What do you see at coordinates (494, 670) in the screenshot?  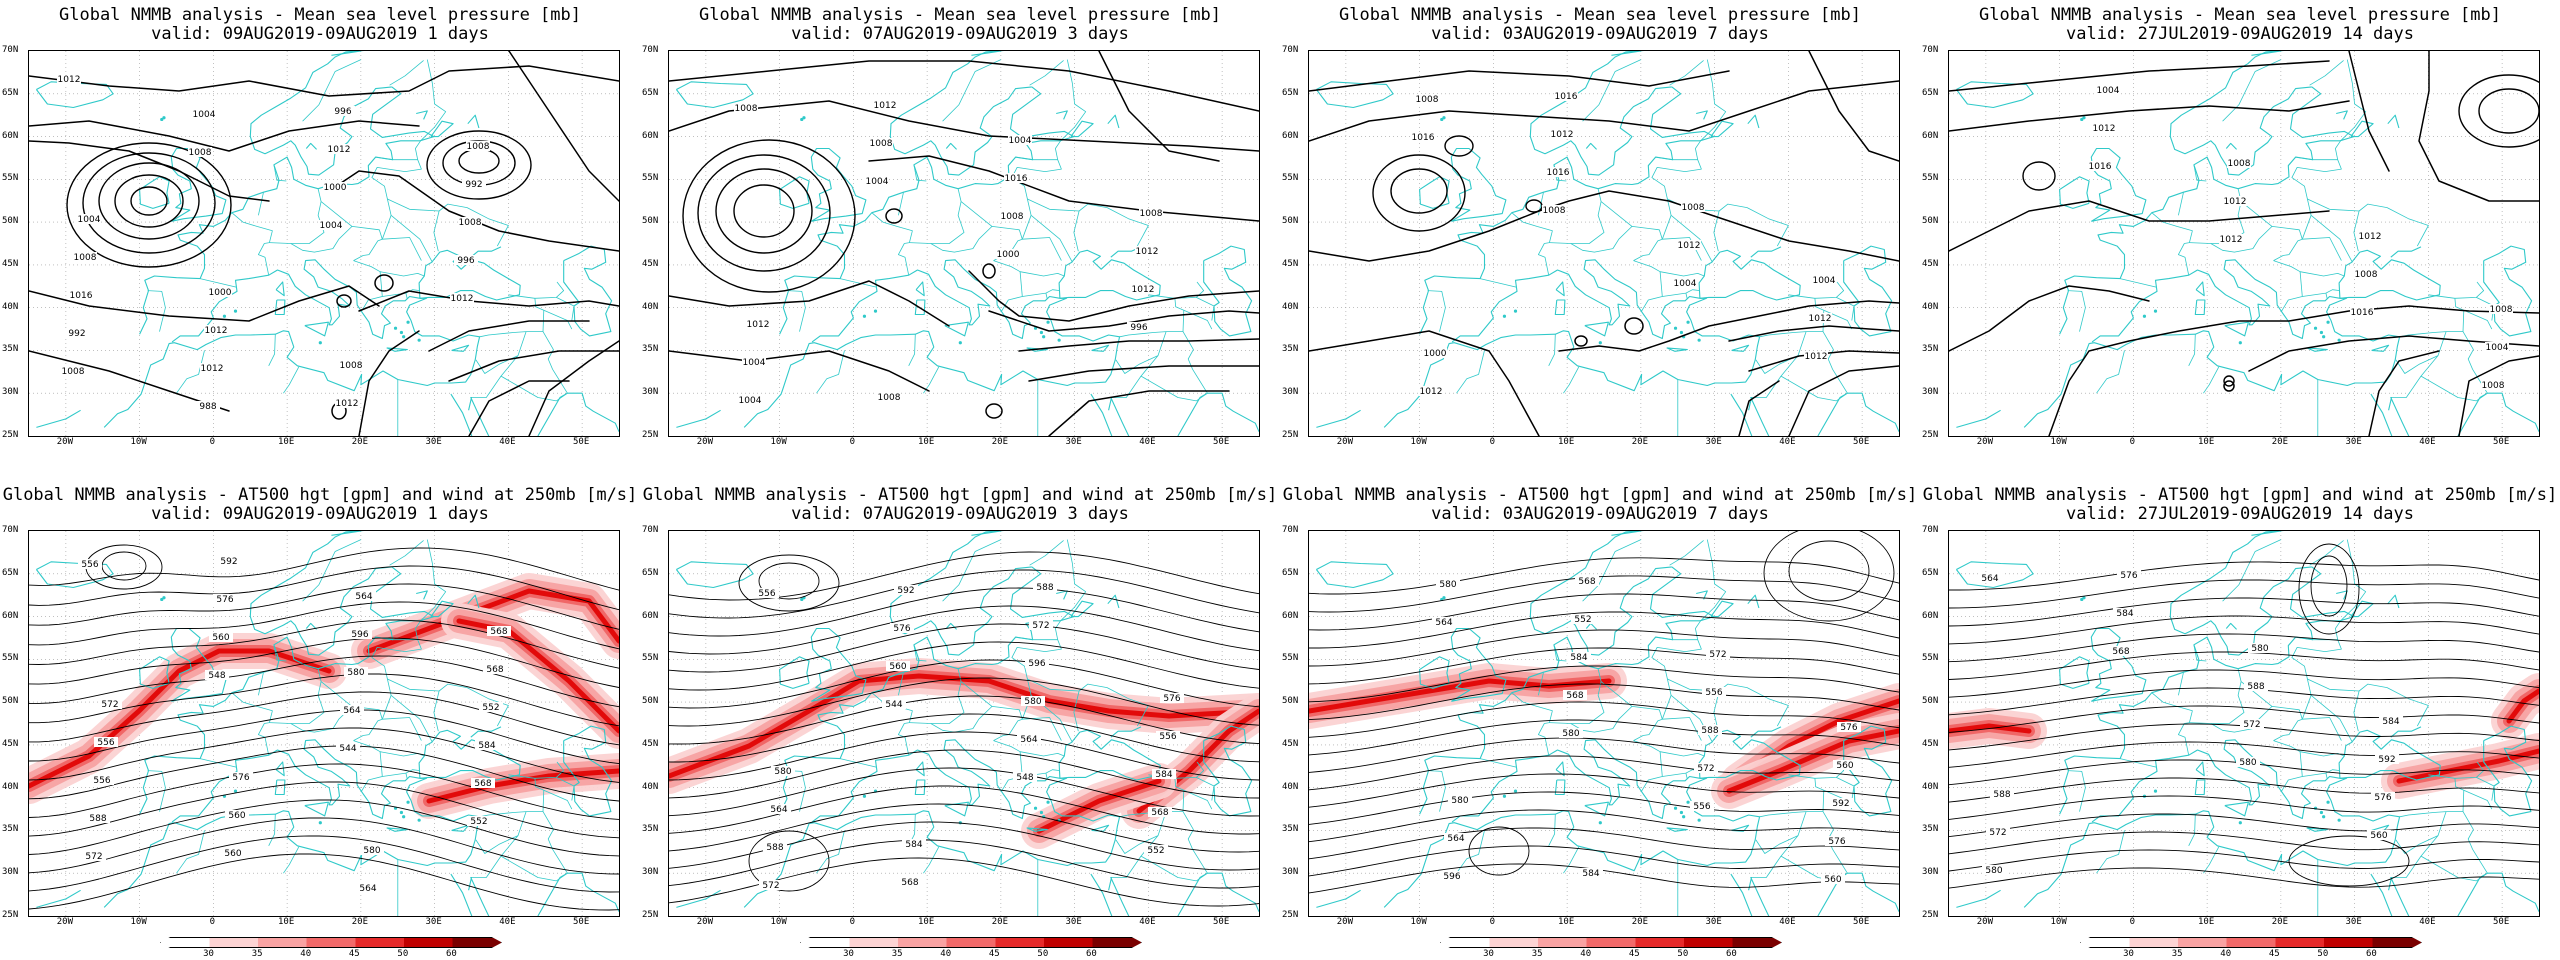 I see `contour-label: 568` at bounding box center [494, 670].